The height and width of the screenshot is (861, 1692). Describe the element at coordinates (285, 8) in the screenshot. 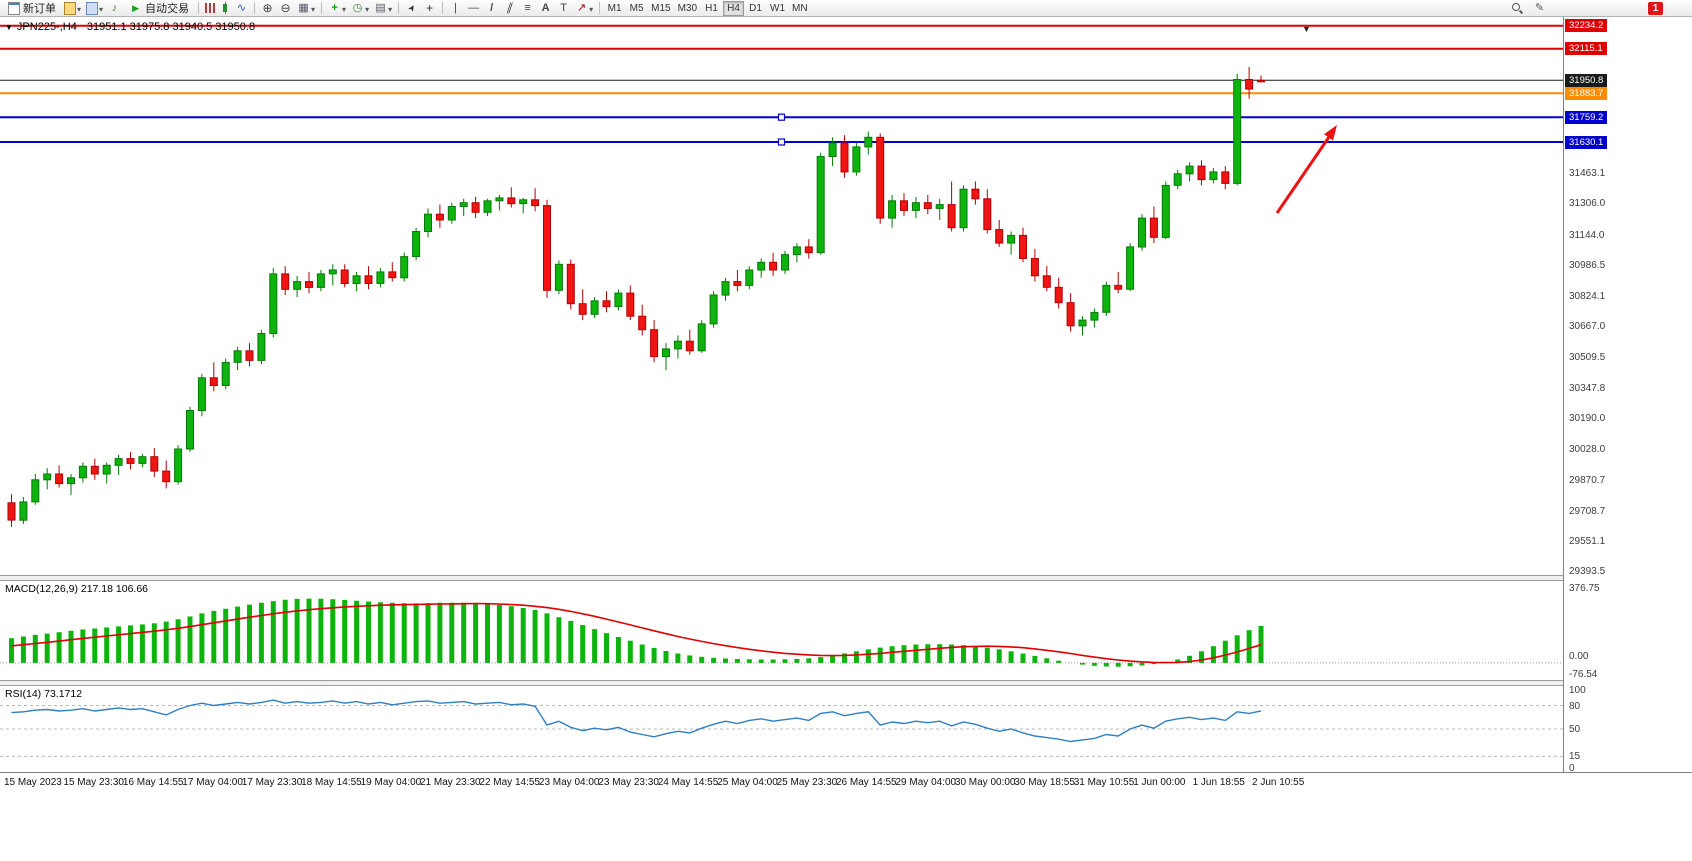

I see `zoom-out-button` at that location.